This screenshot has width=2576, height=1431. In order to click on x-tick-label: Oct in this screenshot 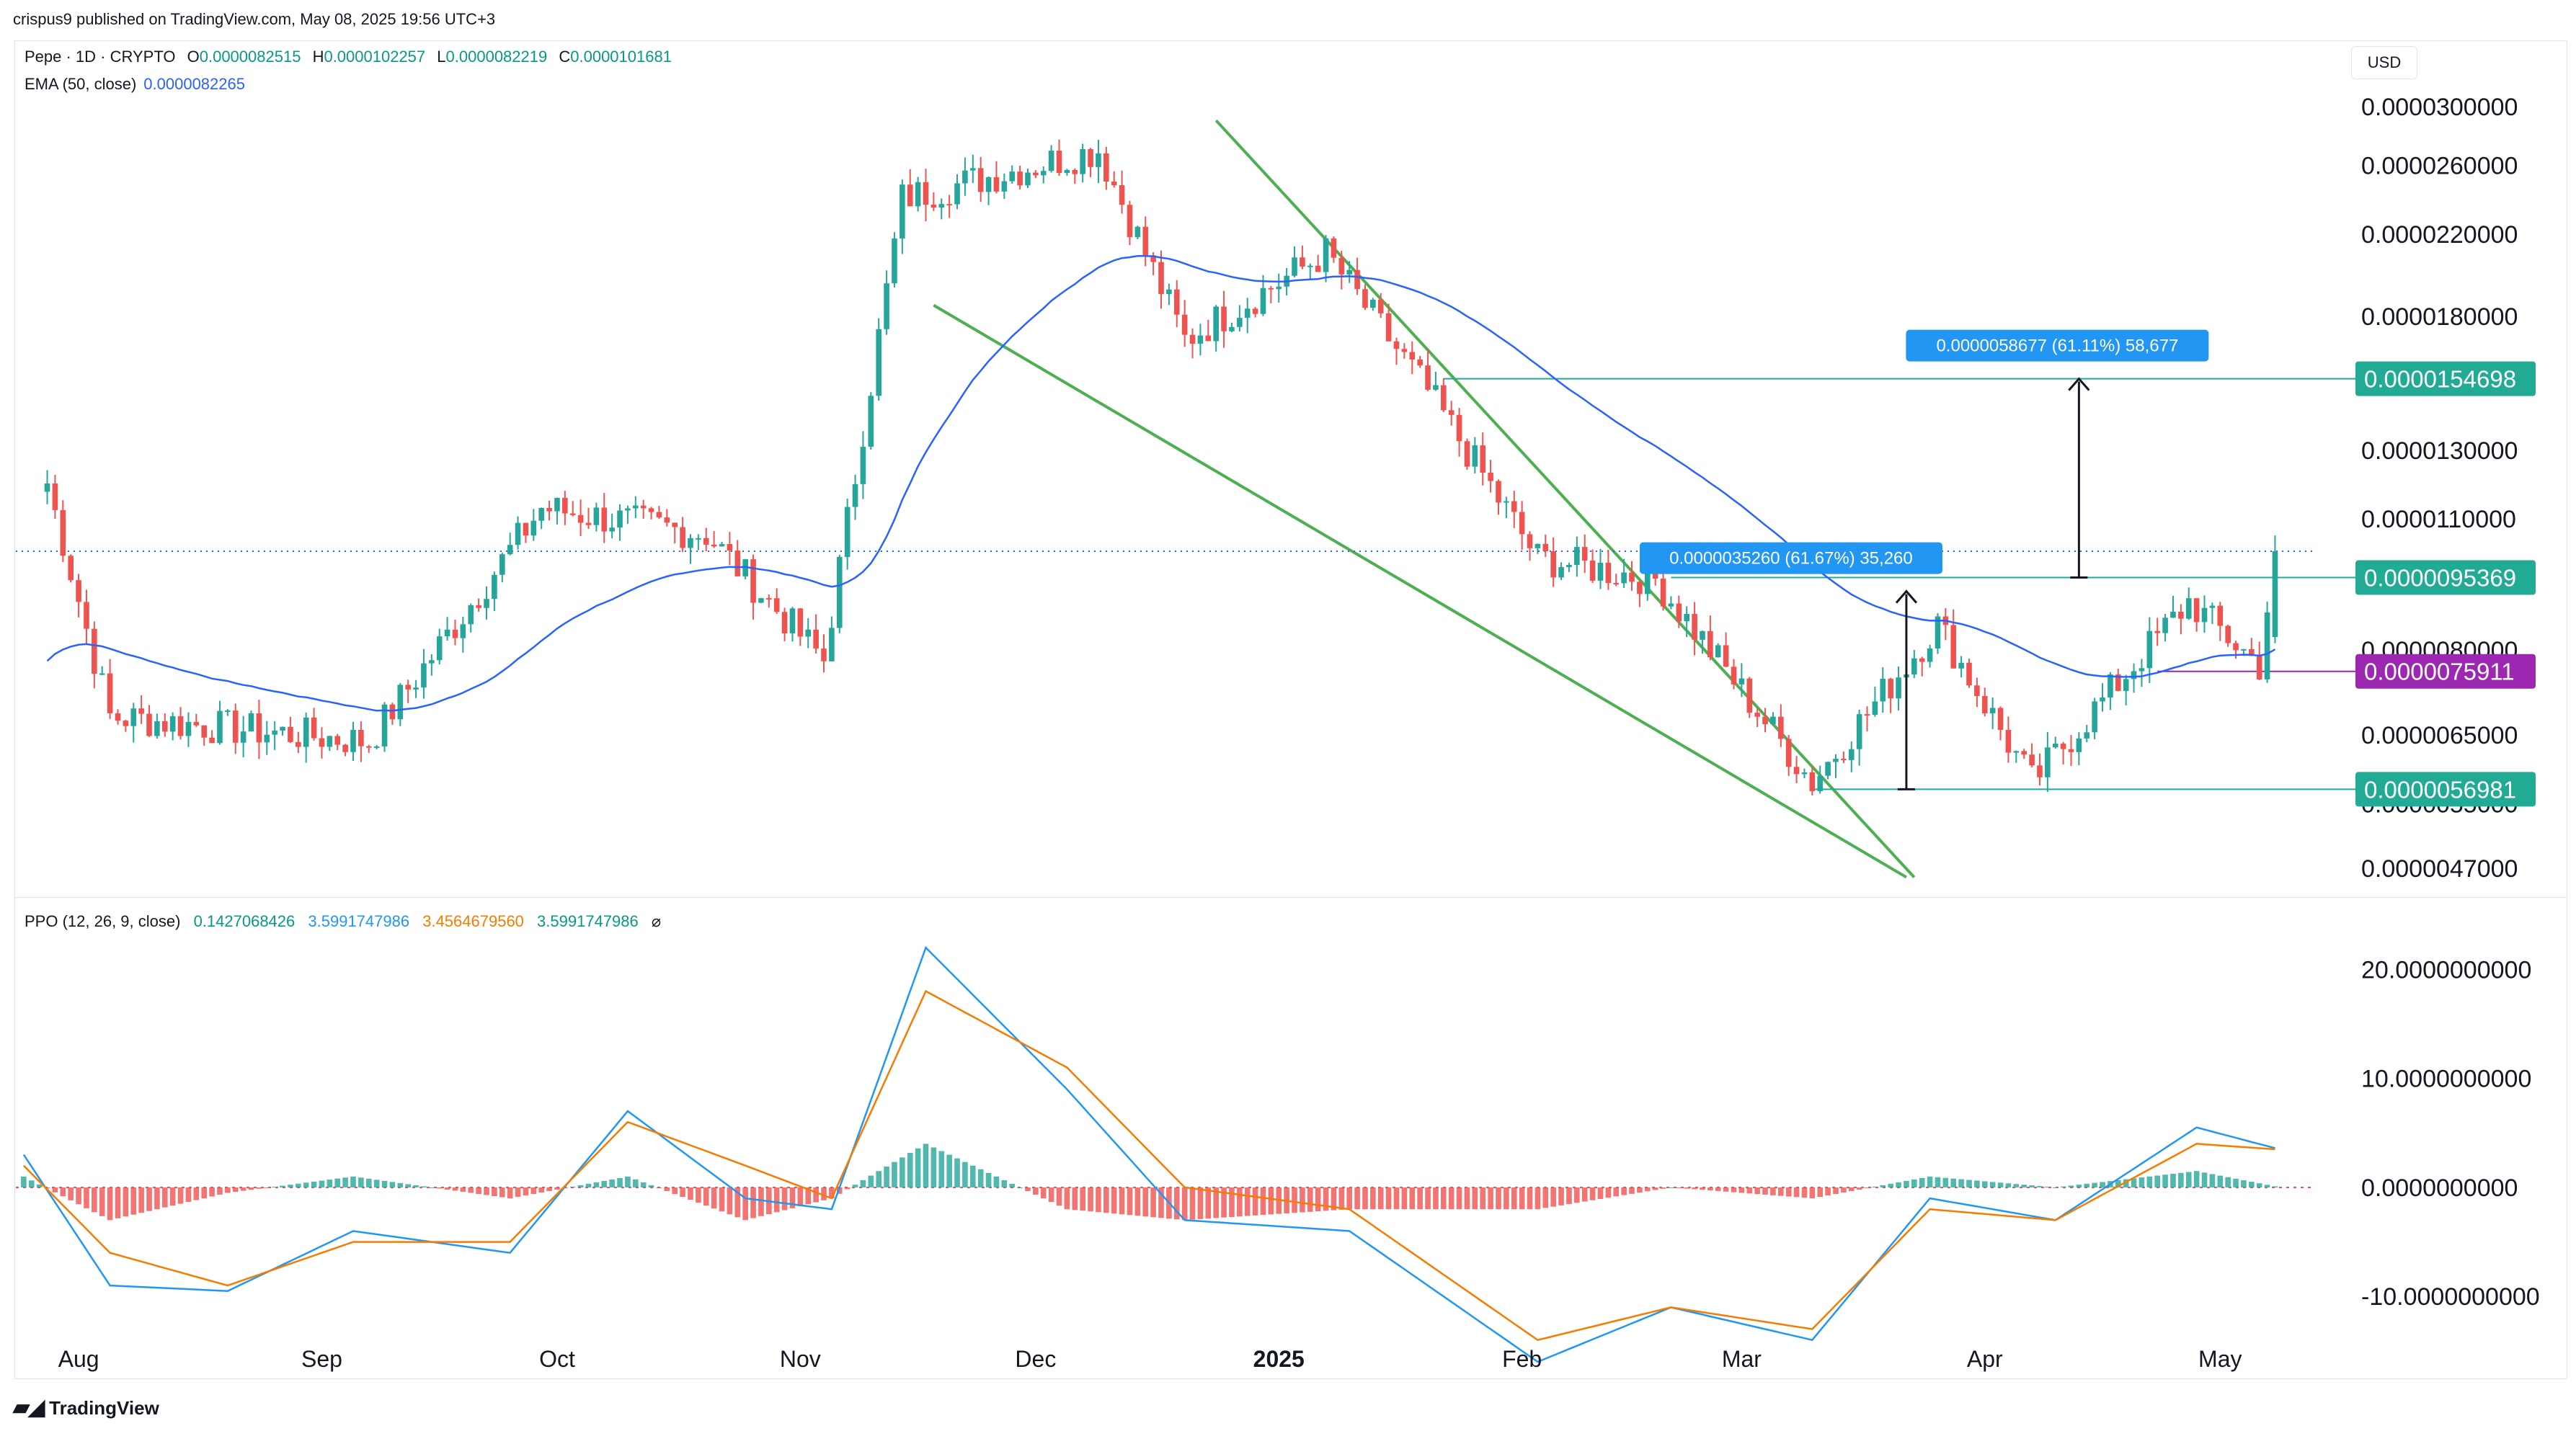, I will do `click(557, 1359)`.